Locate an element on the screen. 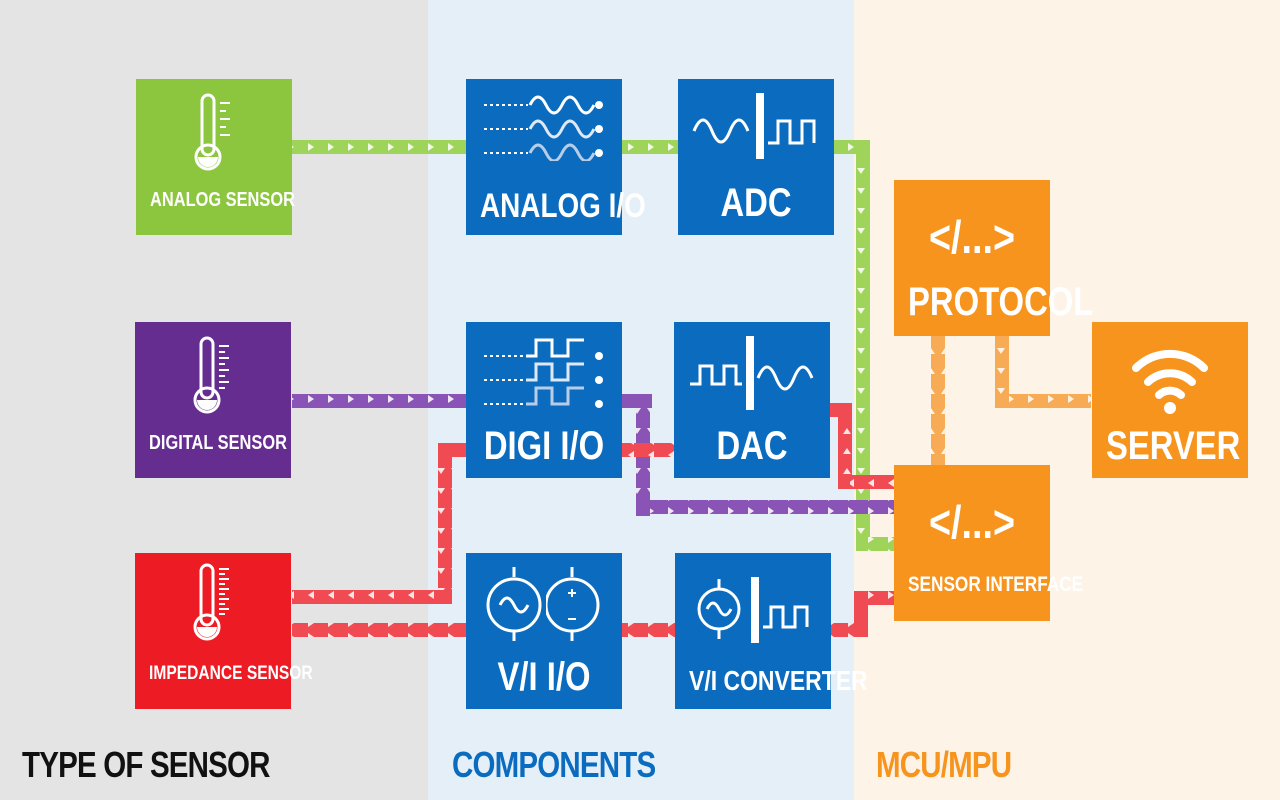 This screenshot has width=1280, height=800. mcu-column-title: MCU/MPU is located at coordinates (944, 764).